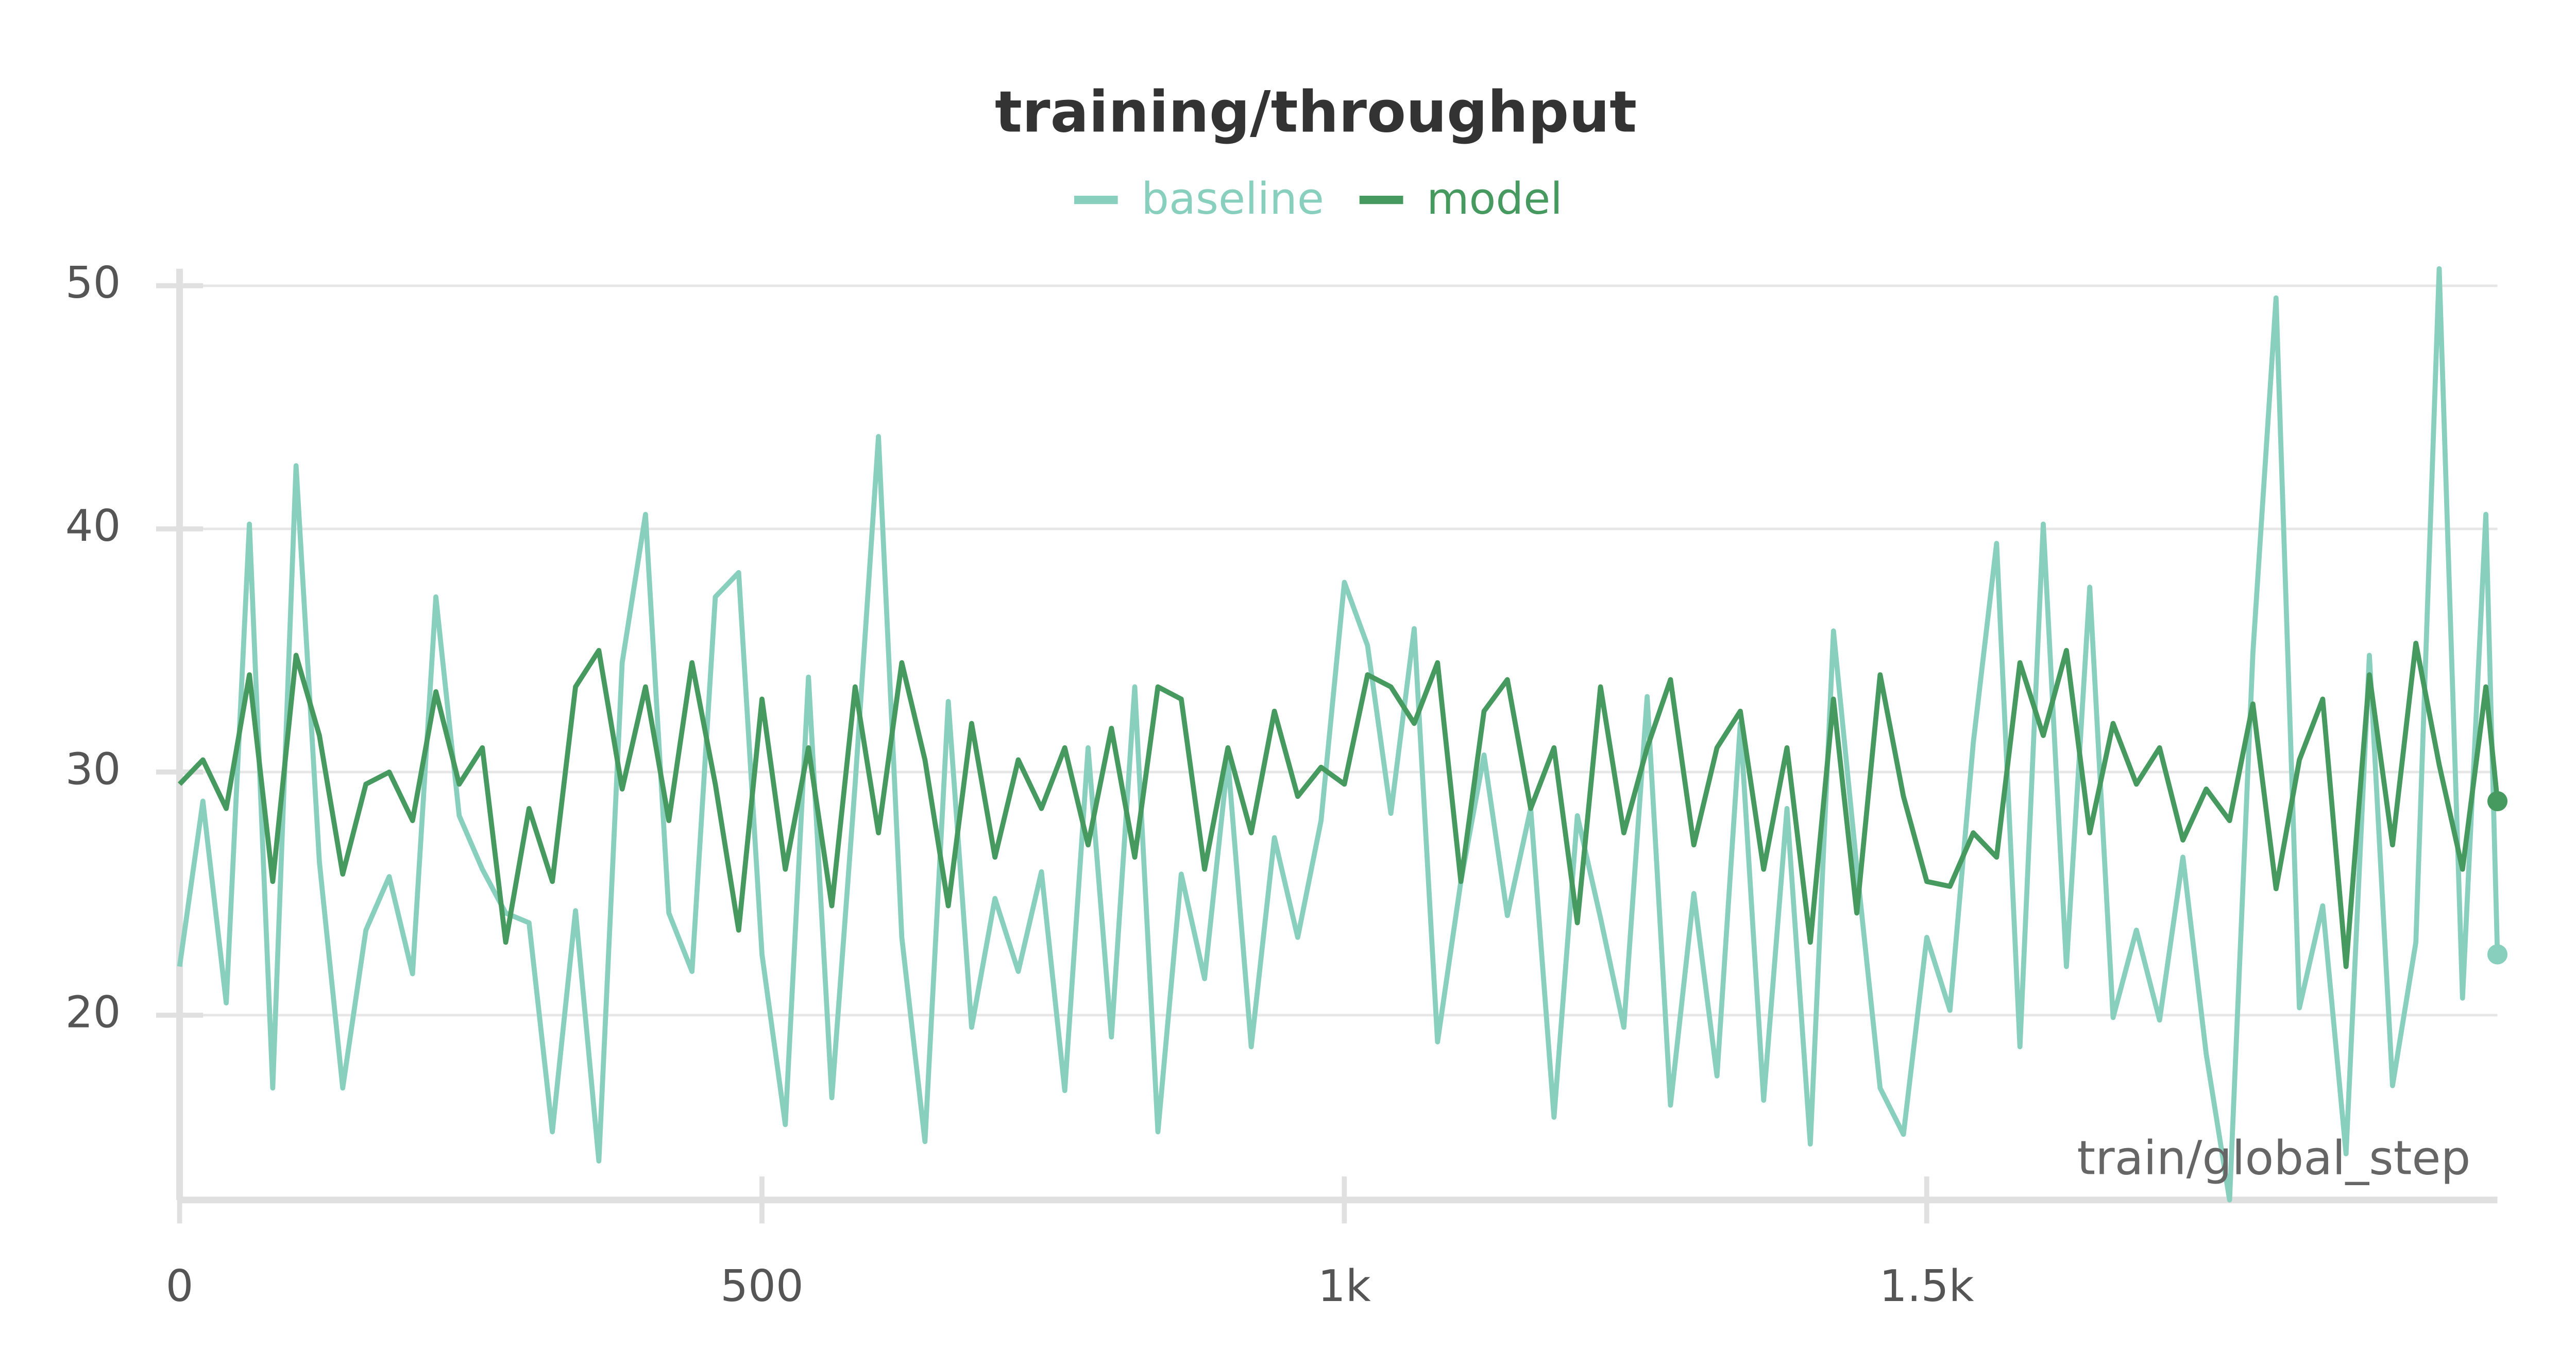 The height and width of the screenshot is (1368, 2576). I want to click on x-axis-label: train/global_step, so click(2273, 1158).